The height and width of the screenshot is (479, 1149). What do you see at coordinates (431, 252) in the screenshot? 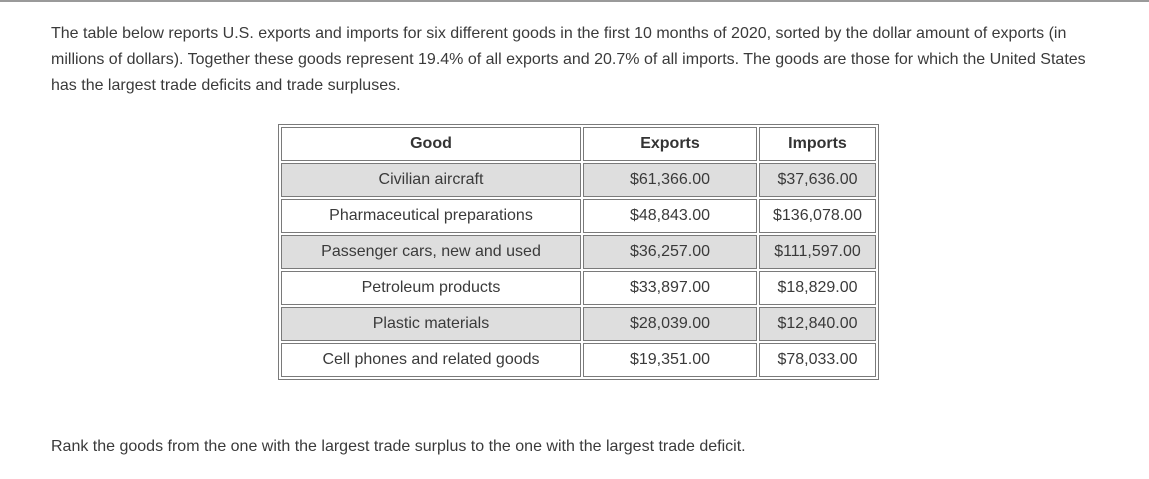
I see `cell-good: Passenger cars, new and used` at bounding box center [431, 252].